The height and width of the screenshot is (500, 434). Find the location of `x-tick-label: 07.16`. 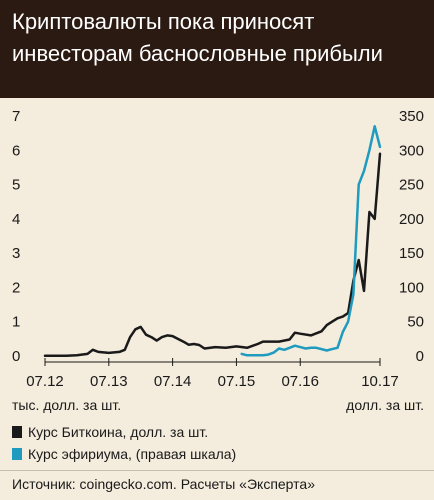

x-tick-label: 07.16 is located at coordinates (300, 381).